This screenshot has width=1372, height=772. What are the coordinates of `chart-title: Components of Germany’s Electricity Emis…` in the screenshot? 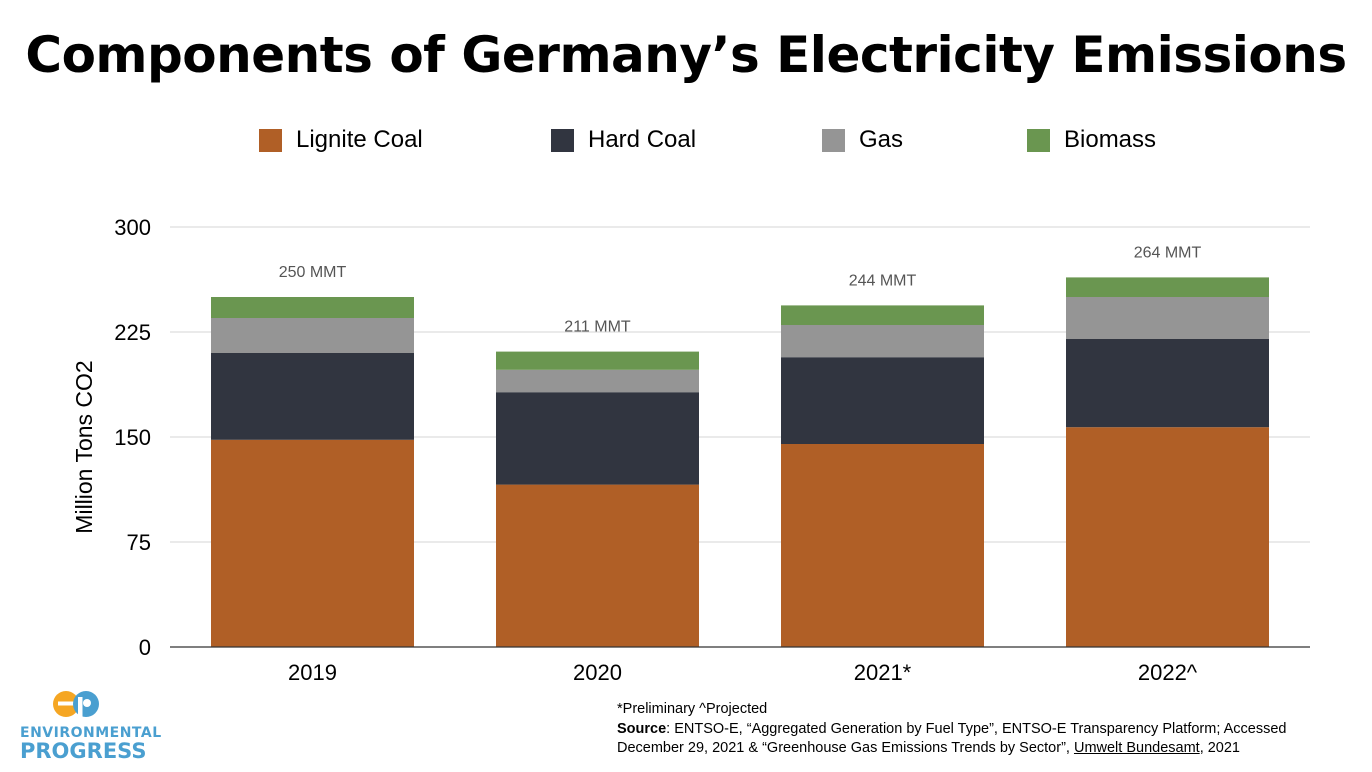 It's located at (686, 55).